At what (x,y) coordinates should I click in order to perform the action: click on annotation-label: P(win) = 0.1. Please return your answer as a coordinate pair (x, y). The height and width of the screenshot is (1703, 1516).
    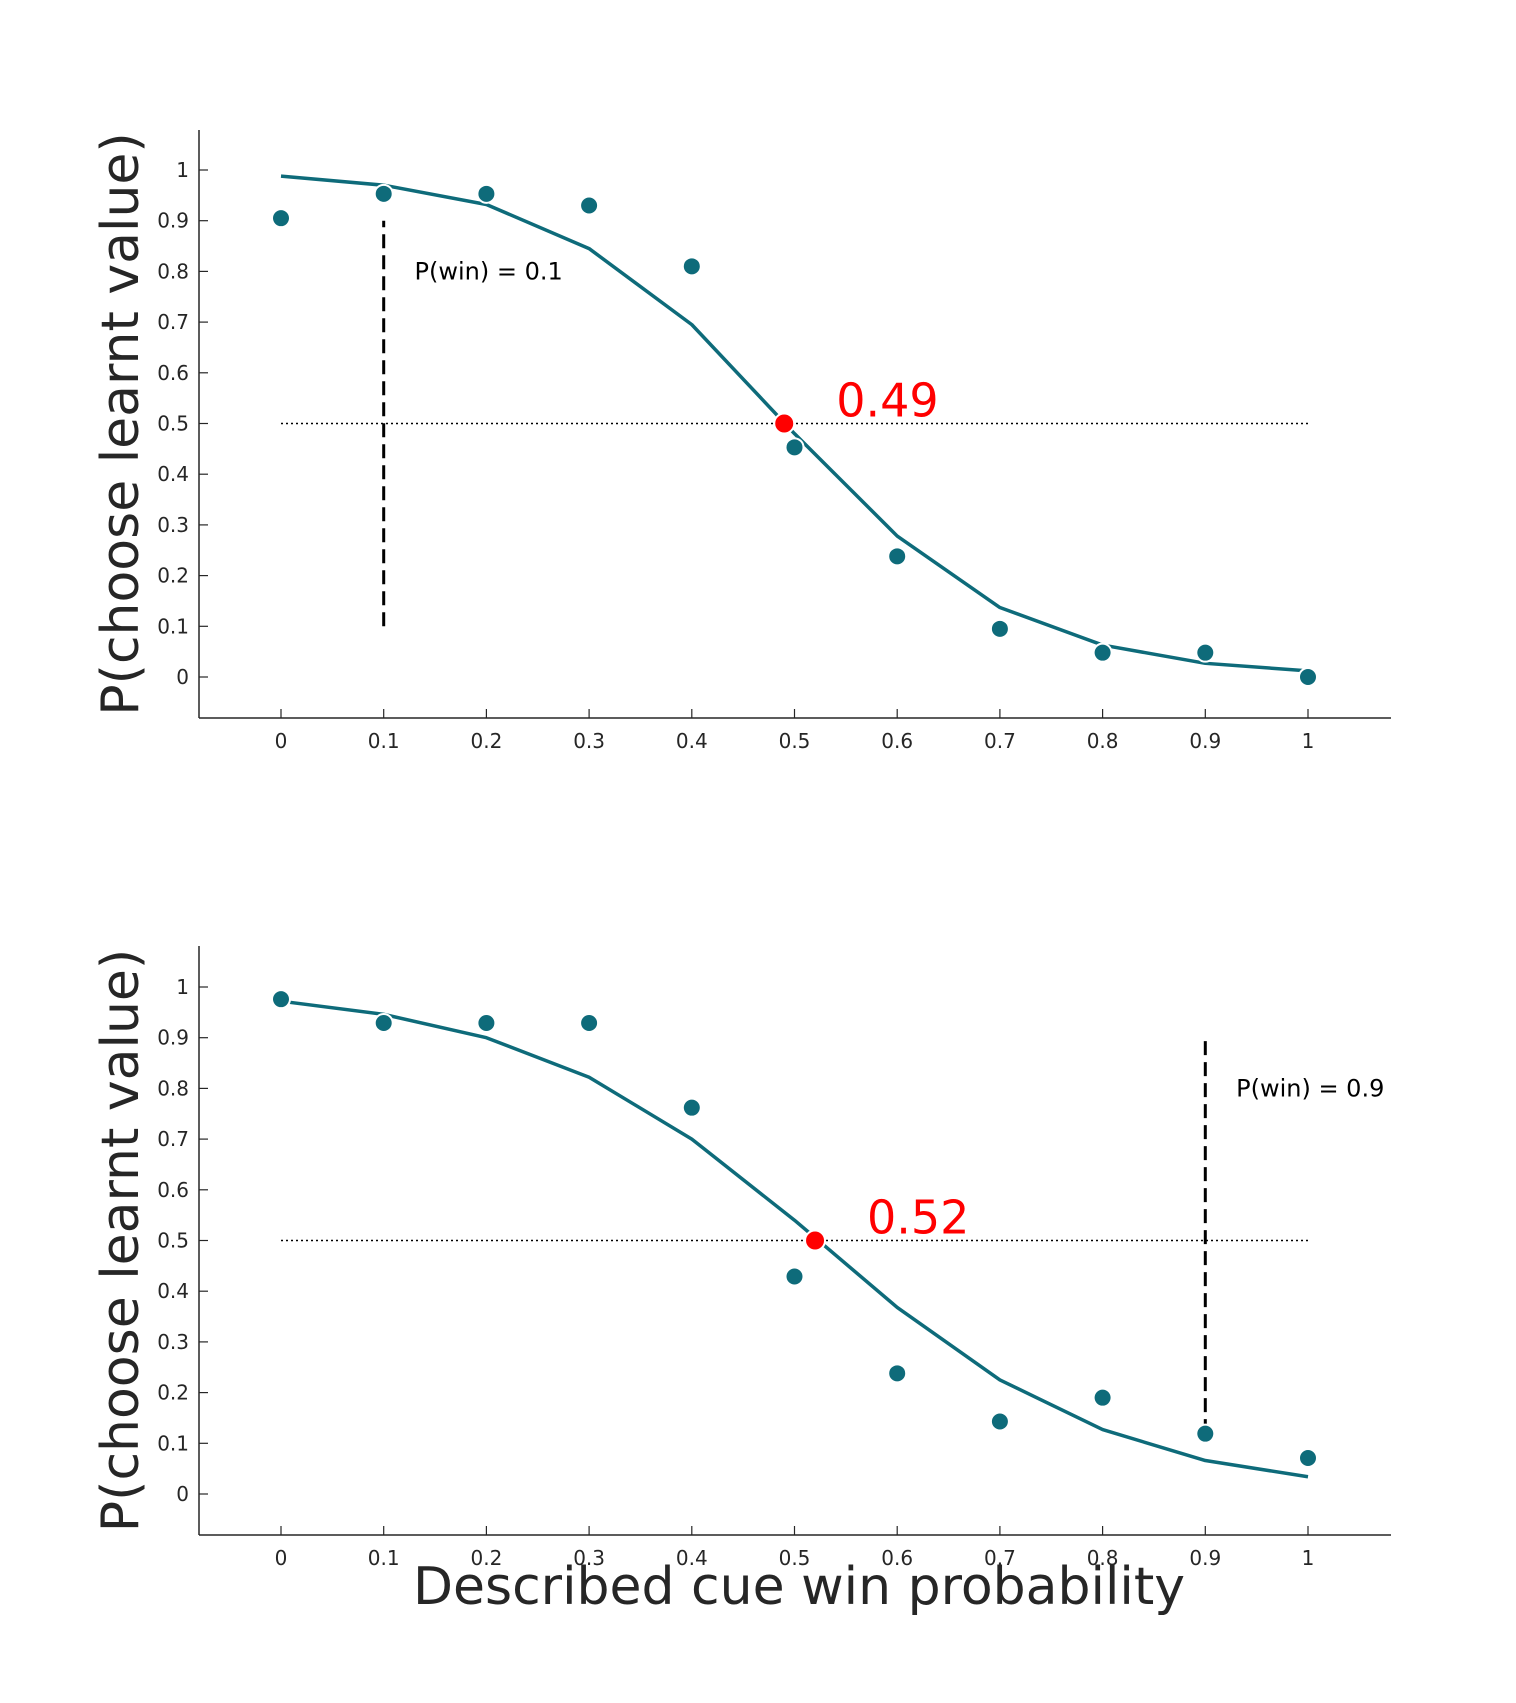
    Looking at the image, I should click on (489, 271).